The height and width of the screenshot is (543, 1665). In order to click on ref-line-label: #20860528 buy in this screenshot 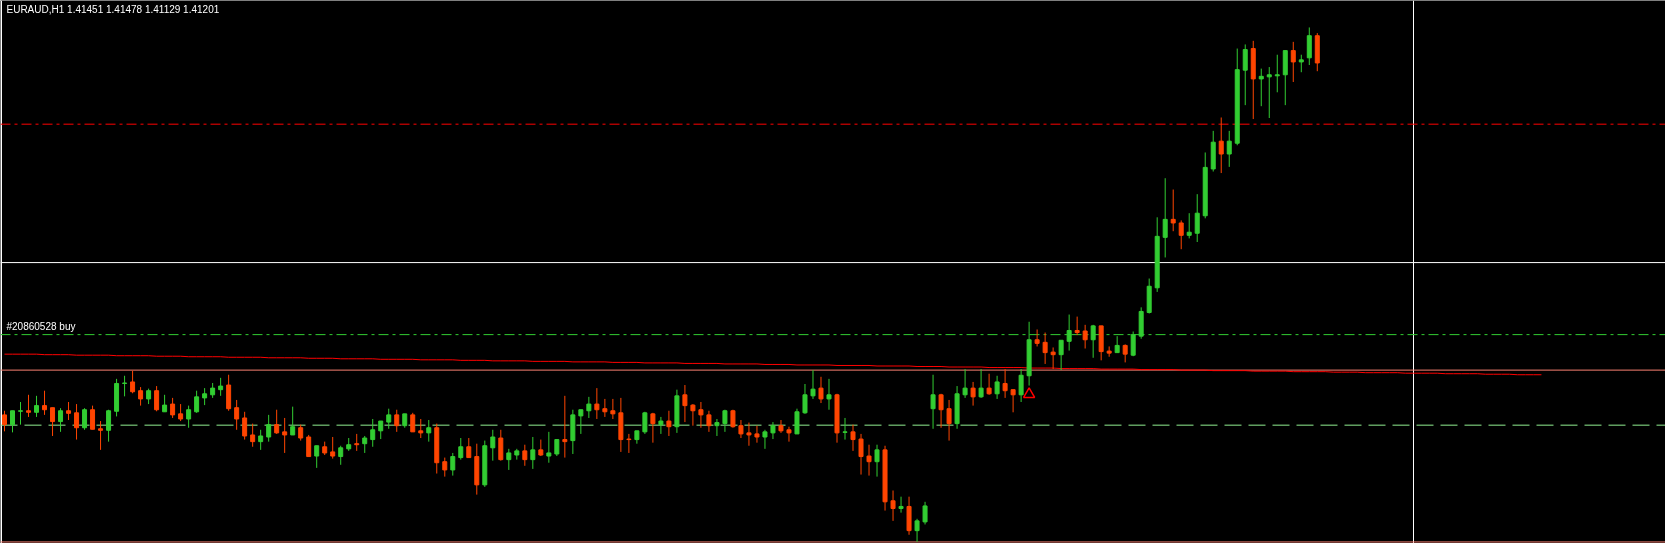, I will do `click(41, 326)`.